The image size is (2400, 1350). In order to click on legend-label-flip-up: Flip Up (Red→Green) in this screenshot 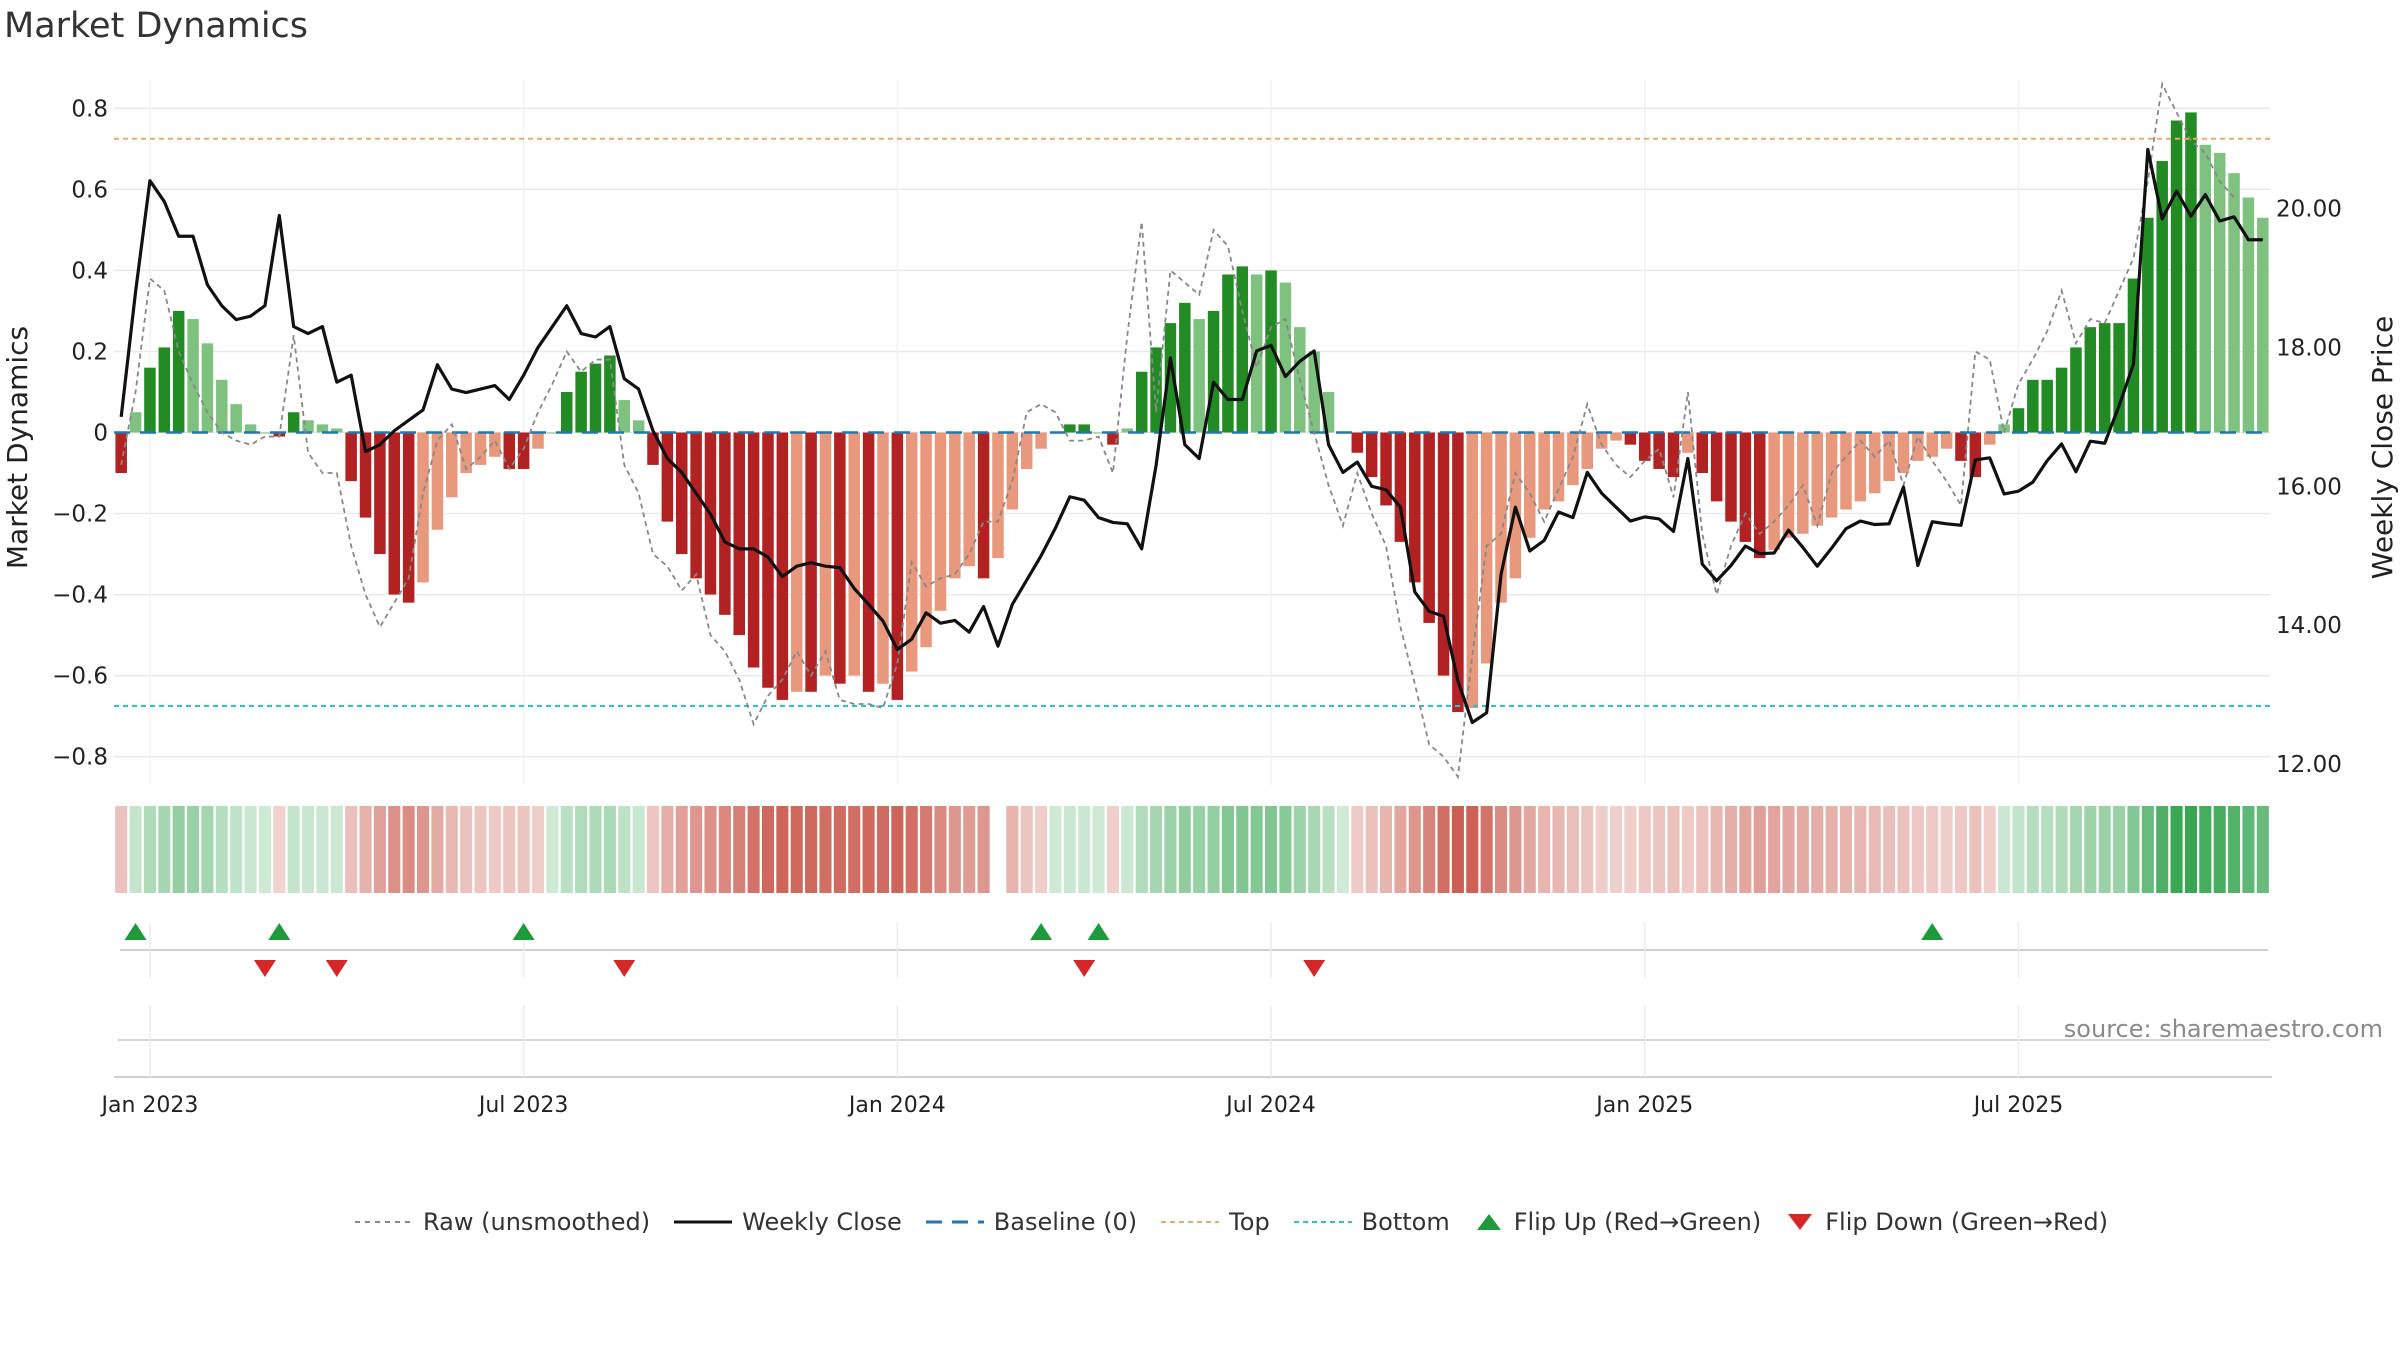, I will do `click(1637, 1222)`.